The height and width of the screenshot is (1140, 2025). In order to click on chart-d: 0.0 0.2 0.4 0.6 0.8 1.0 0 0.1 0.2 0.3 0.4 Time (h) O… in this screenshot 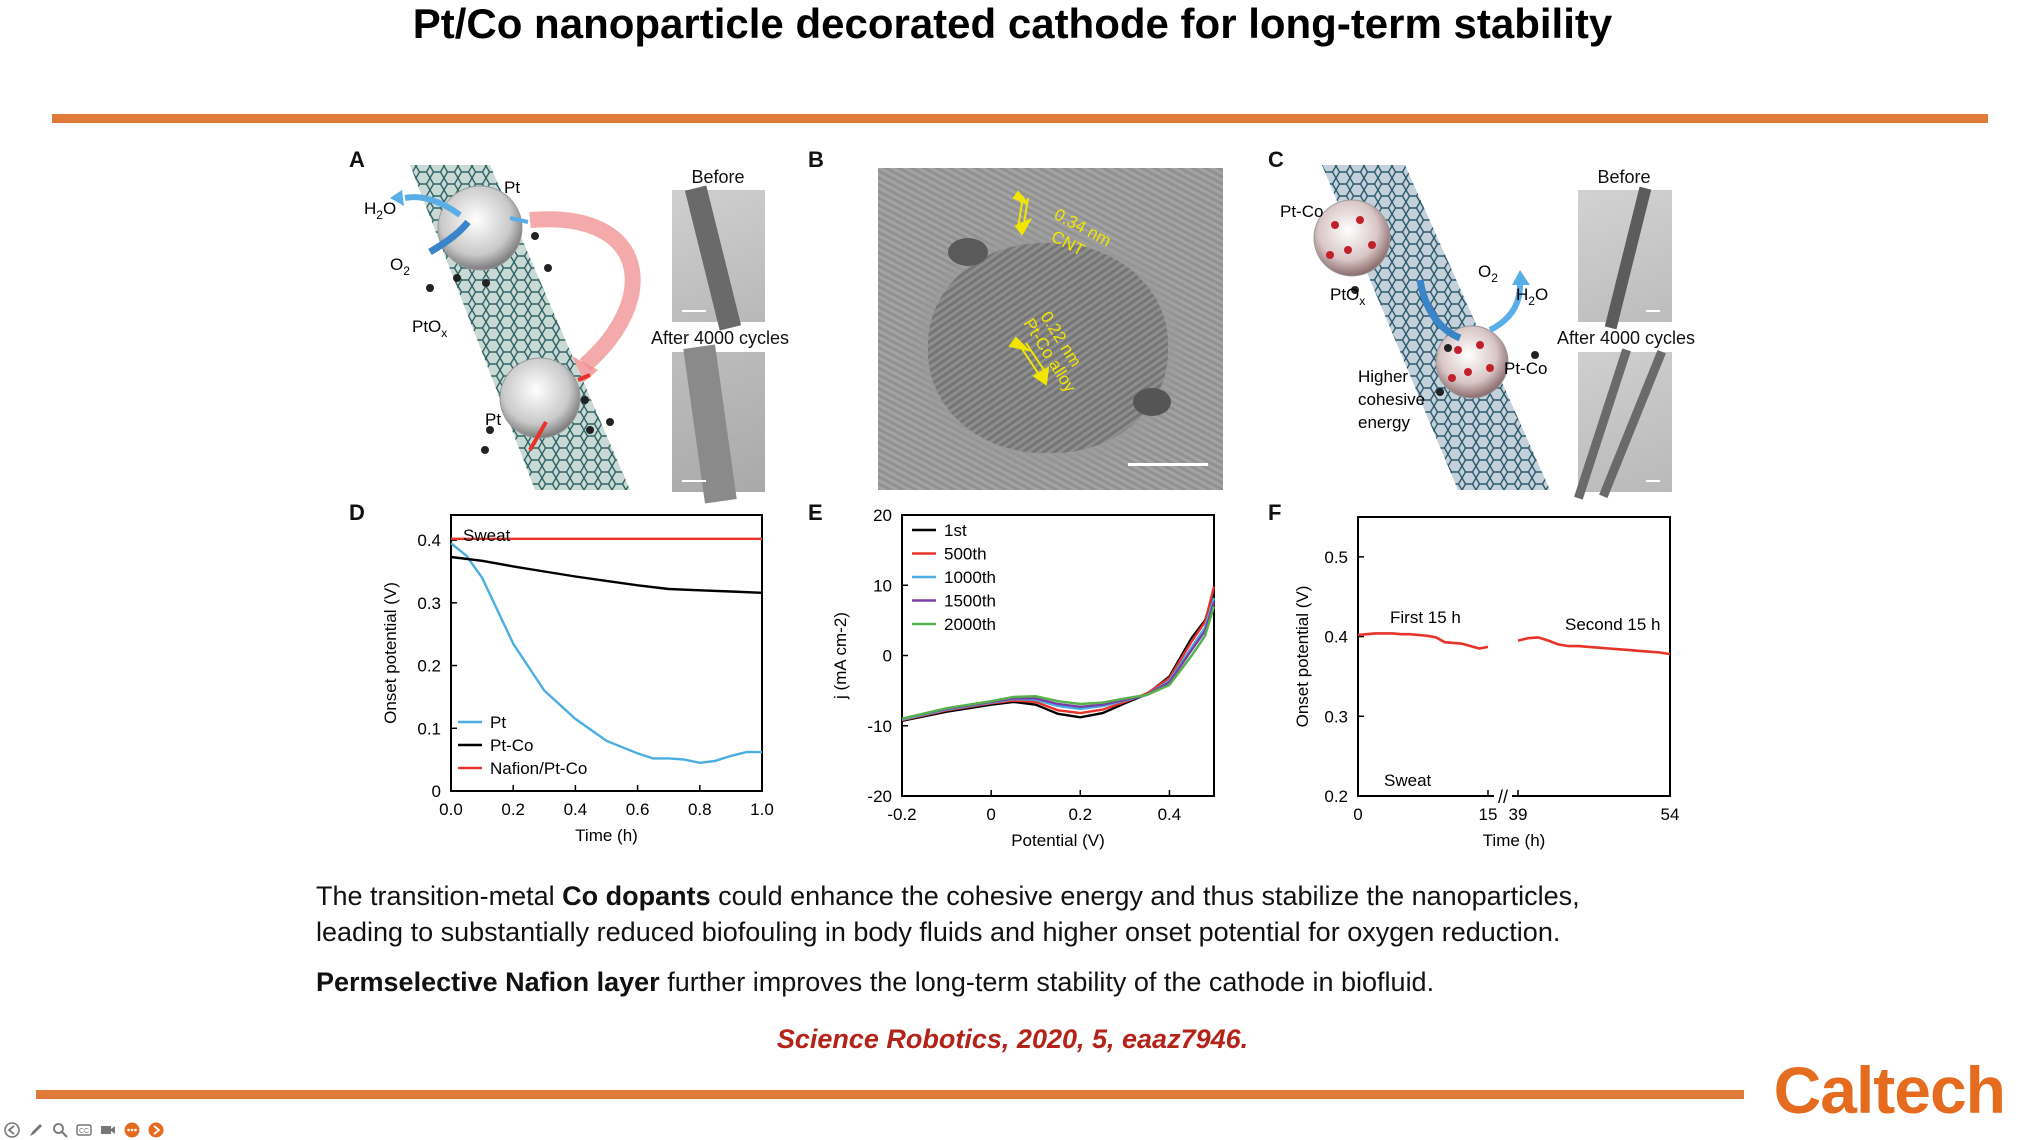, I will do `click(577, 679)`.